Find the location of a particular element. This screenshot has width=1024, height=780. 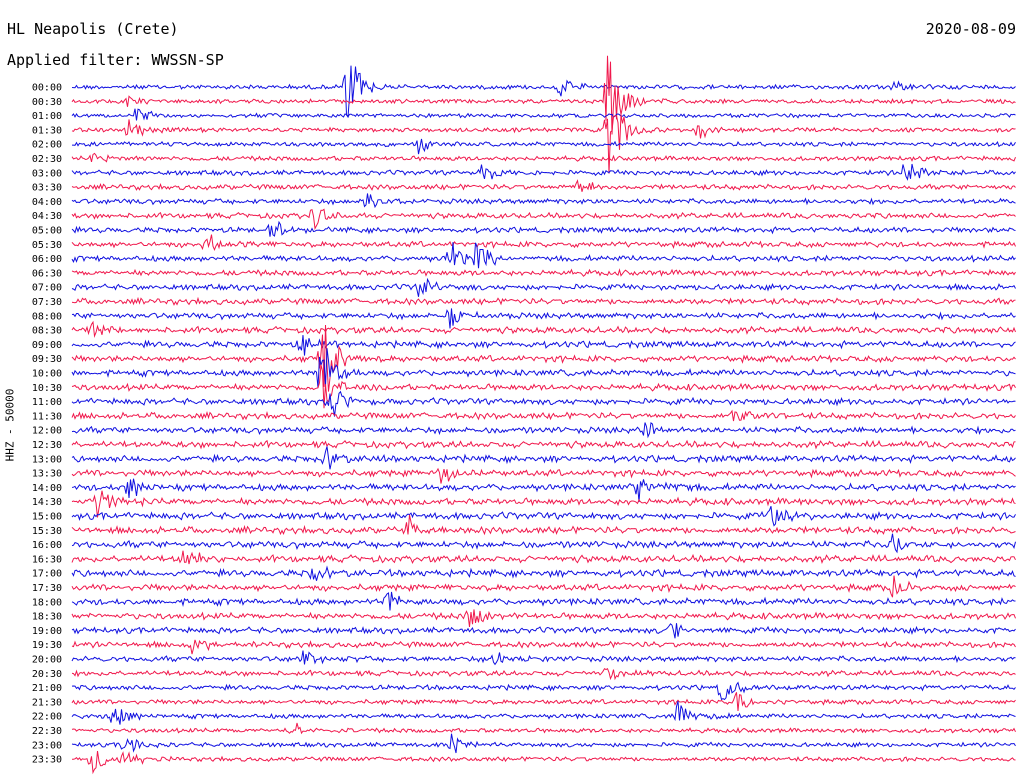

time-label: 06:00 is located at coordinates (47, 259).